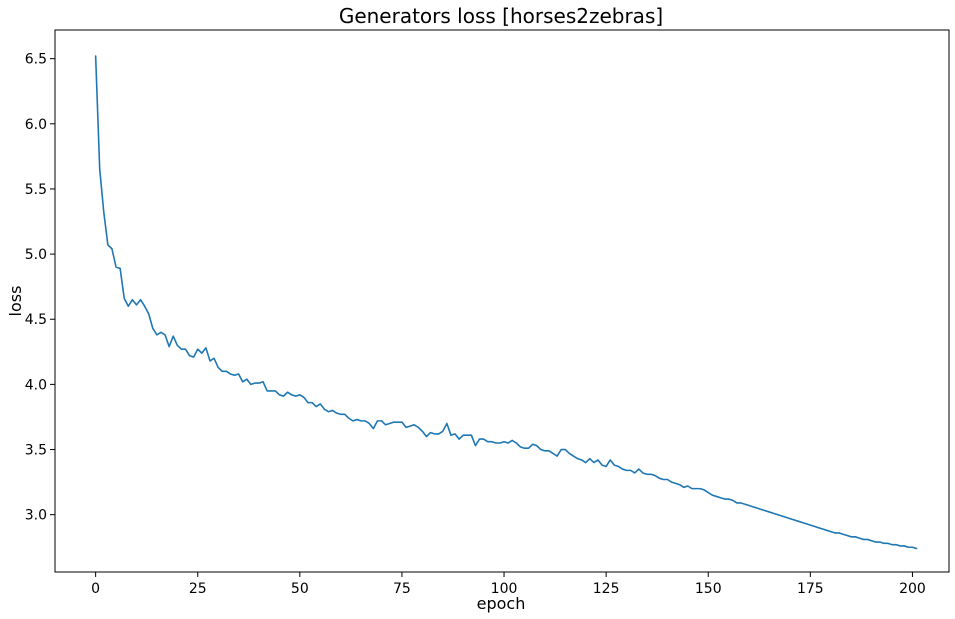 This screenshot has height=619, width=955. Describe the element at coordinates (36, 255) in the screenshot. I see `y-tick-label: 5.0` at that location.